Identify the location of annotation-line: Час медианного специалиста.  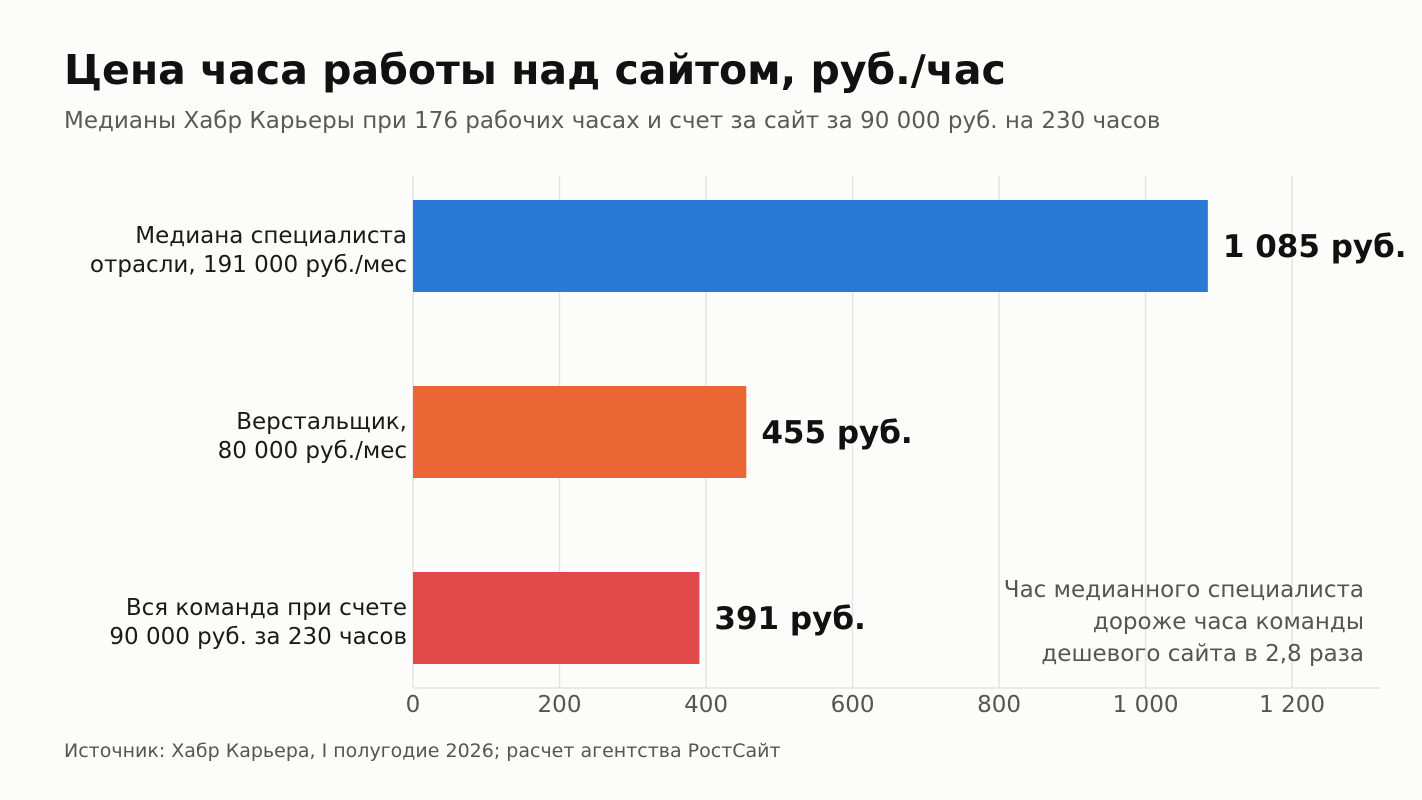
(1184, 590).